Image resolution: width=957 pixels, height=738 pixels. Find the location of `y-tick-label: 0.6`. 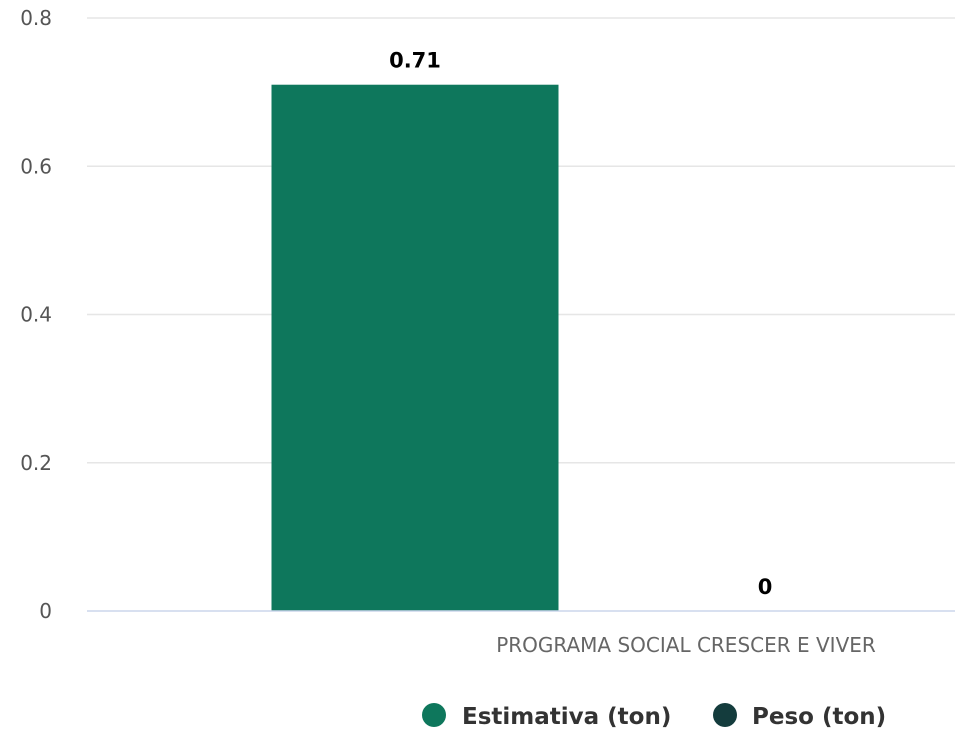

y-tick-label: 0.6 is located at coordinates (36, 166).